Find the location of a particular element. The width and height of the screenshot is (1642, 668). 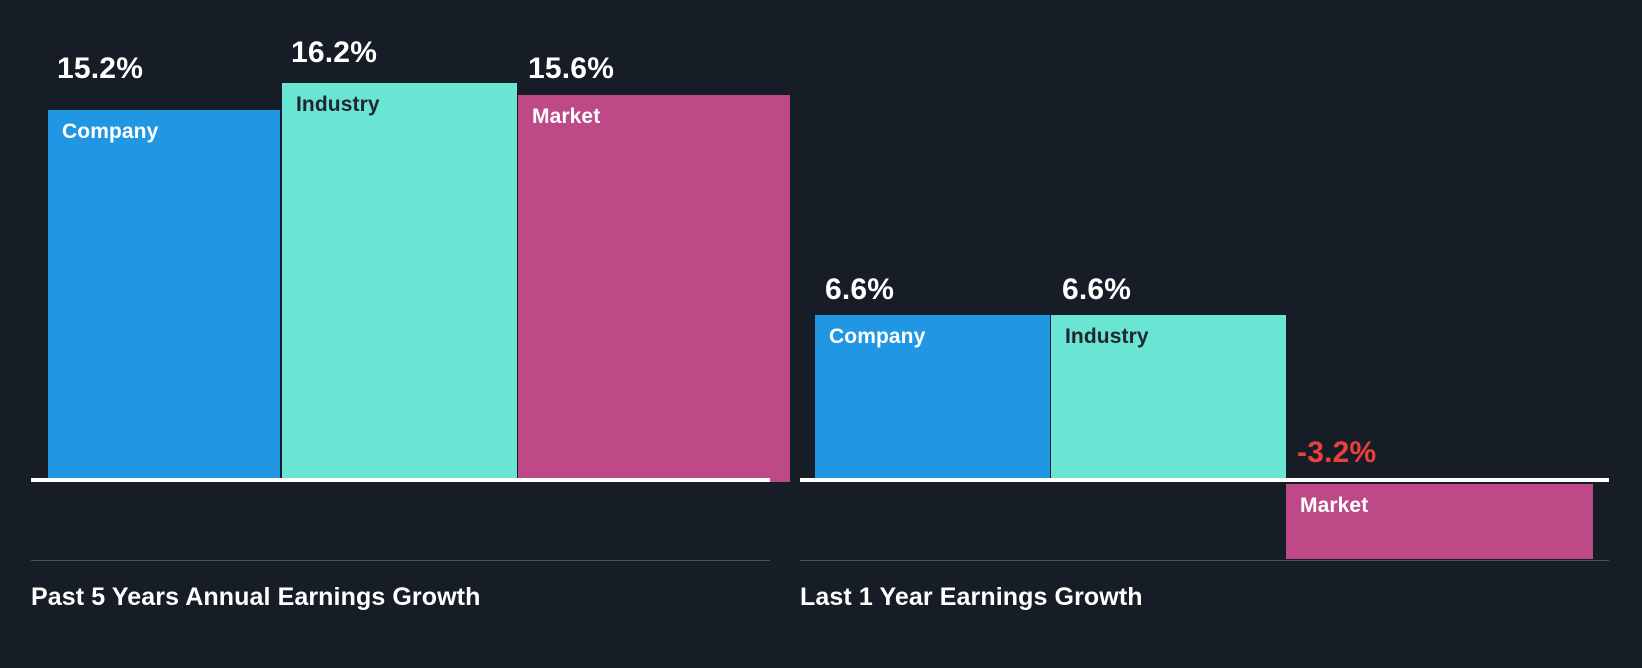

bar-label-market-1y: Market is located at coordinates (1334, 505).